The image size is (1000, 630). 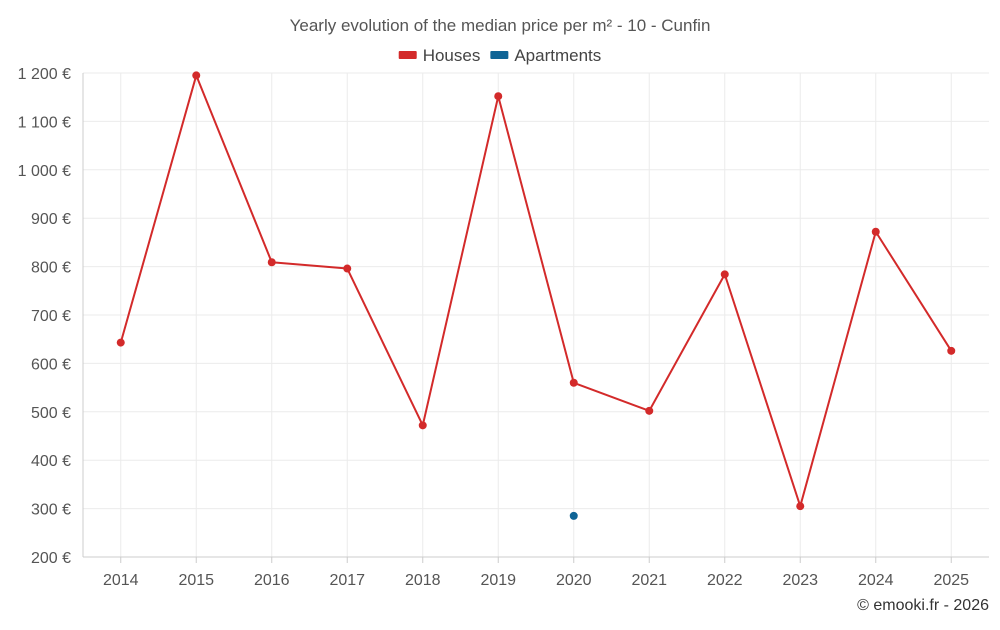 I want to click on x-tick-label: 2017, so click(x=347, y=580).